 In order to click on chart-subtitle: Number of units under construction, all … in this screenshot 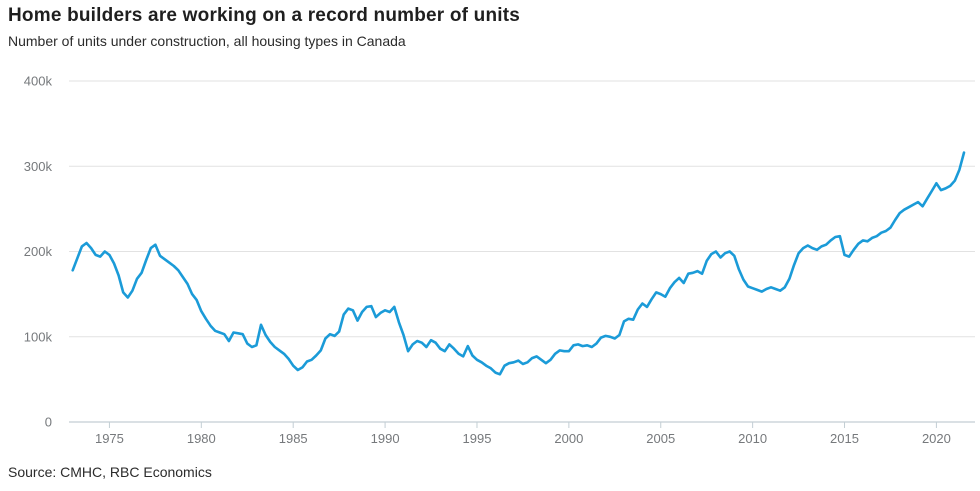, I will do `click(207, 41)`.